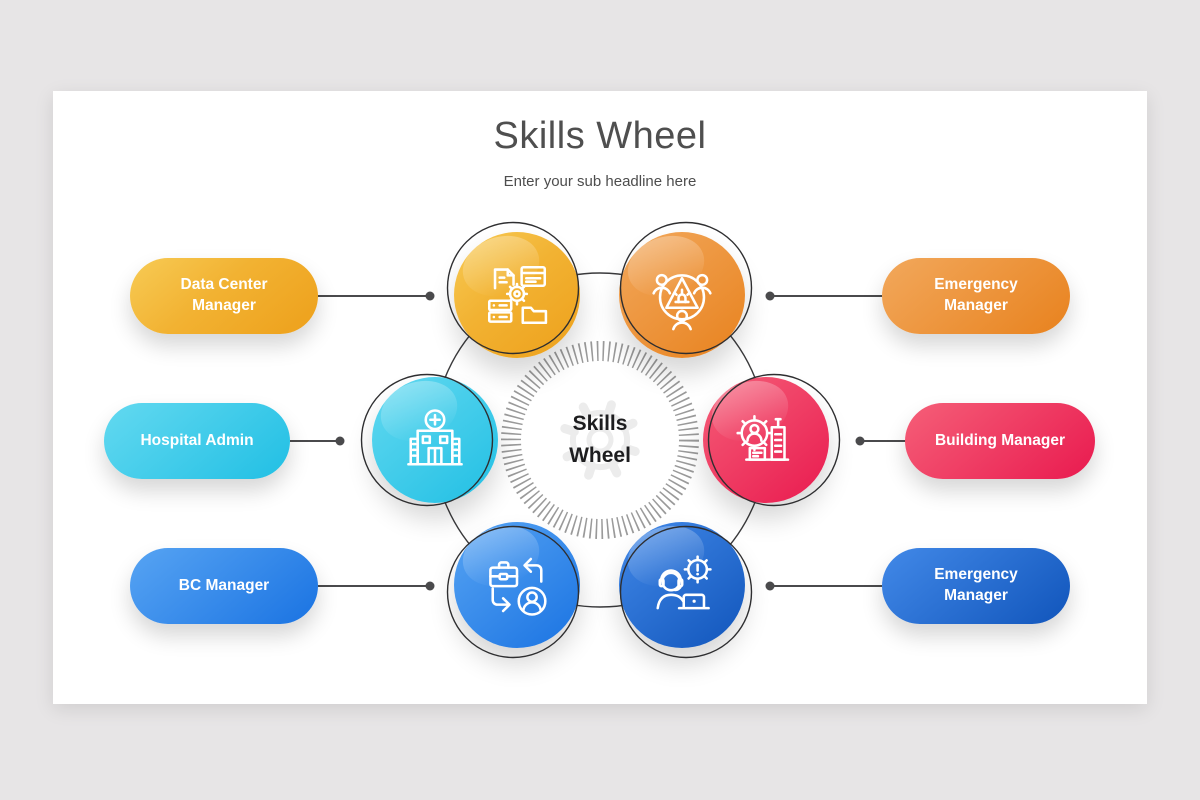 The width and height of the screenshot is (1200, 800). I want to click on data-center-icon, so click(517, 295).